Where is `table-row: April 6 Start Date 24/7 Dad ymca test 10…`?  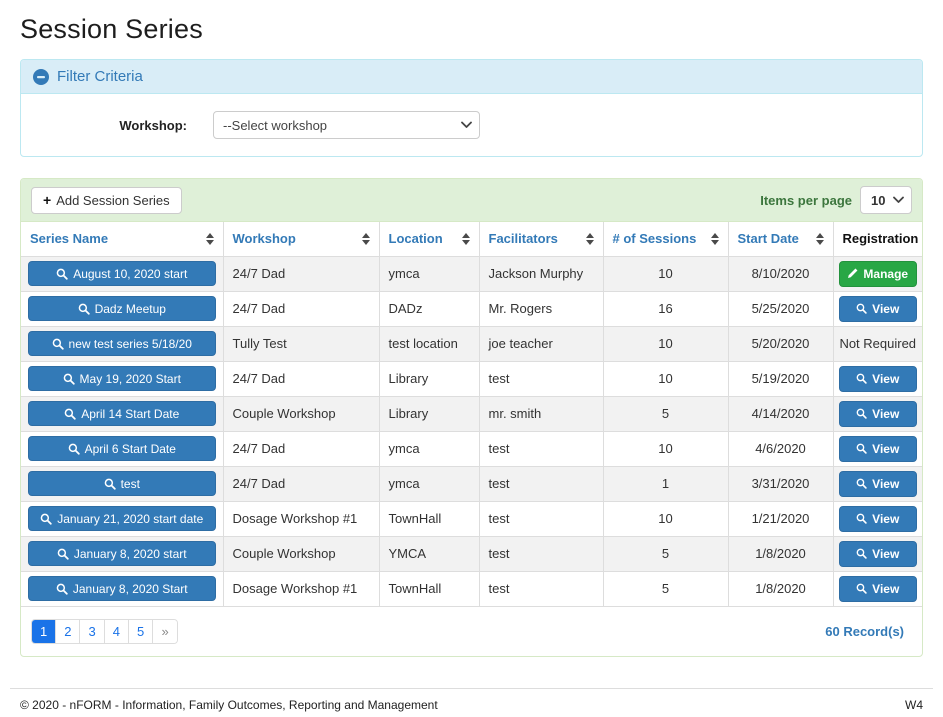
table-row: April 6 Start Date 24/7 Dad ymca test 10… is located at coordinates (471, 448).